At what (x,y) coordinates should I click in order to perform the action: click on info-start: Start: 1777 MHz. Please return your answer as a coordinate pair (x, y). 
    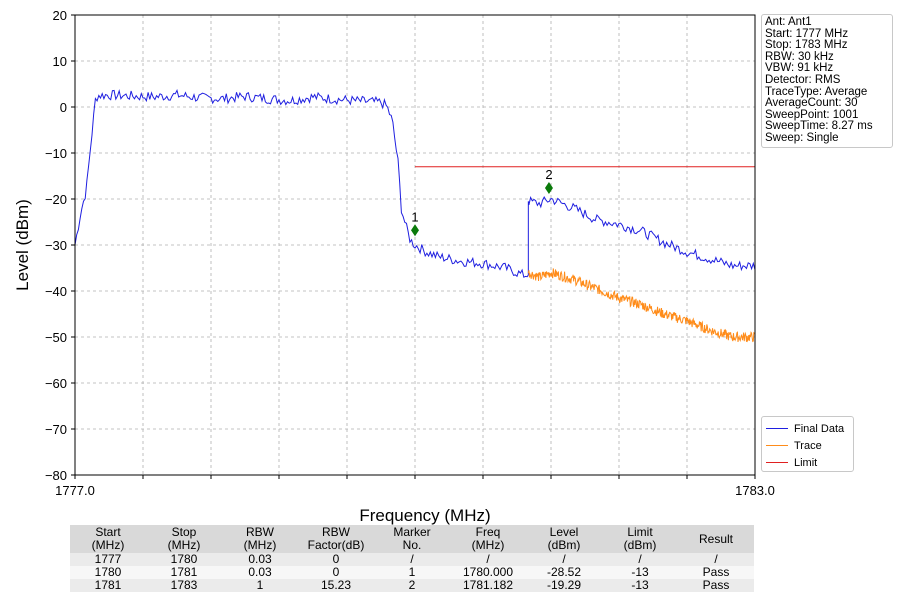
    Looking at the image, I should click on (807, 33).